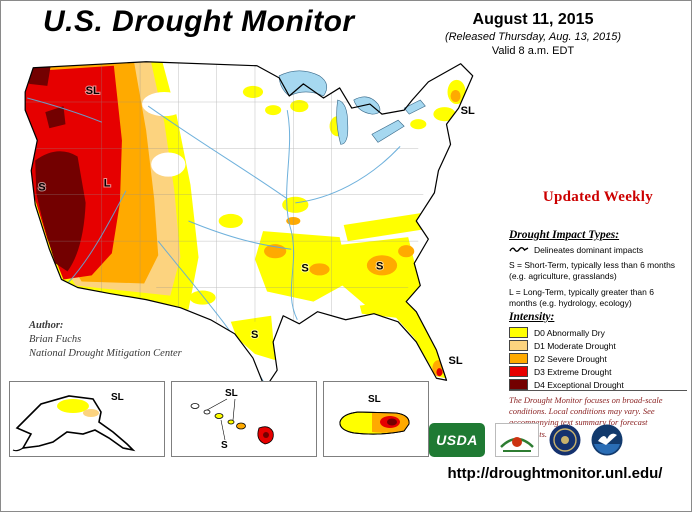 The image size is (692, 512). What do you see at coordinates (444, 114) in the screenshot?
I see `drought-patch-southern-new-england` at bounding box center [444, 114].